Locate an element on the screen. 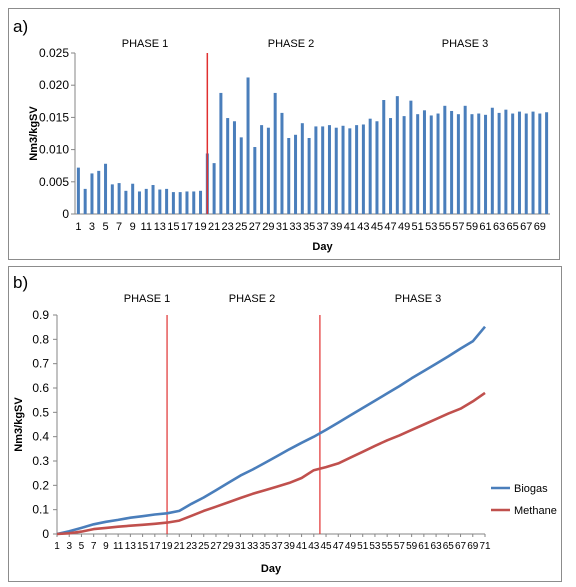 This screenshot has height=587, width=576. y-tick-label: 0.5 is located at coordinates (40, 412).